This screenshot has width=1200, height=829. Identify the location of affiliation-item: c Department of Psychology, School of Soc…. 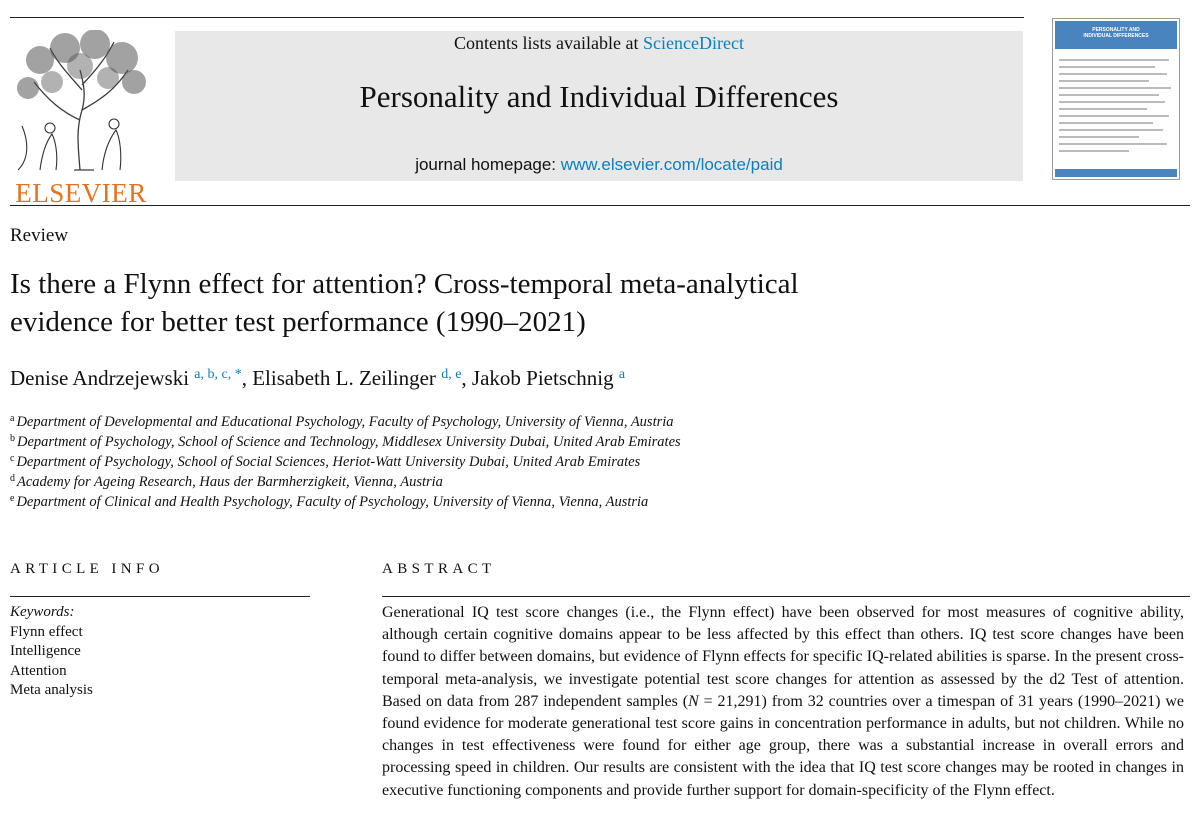
(345, 459).